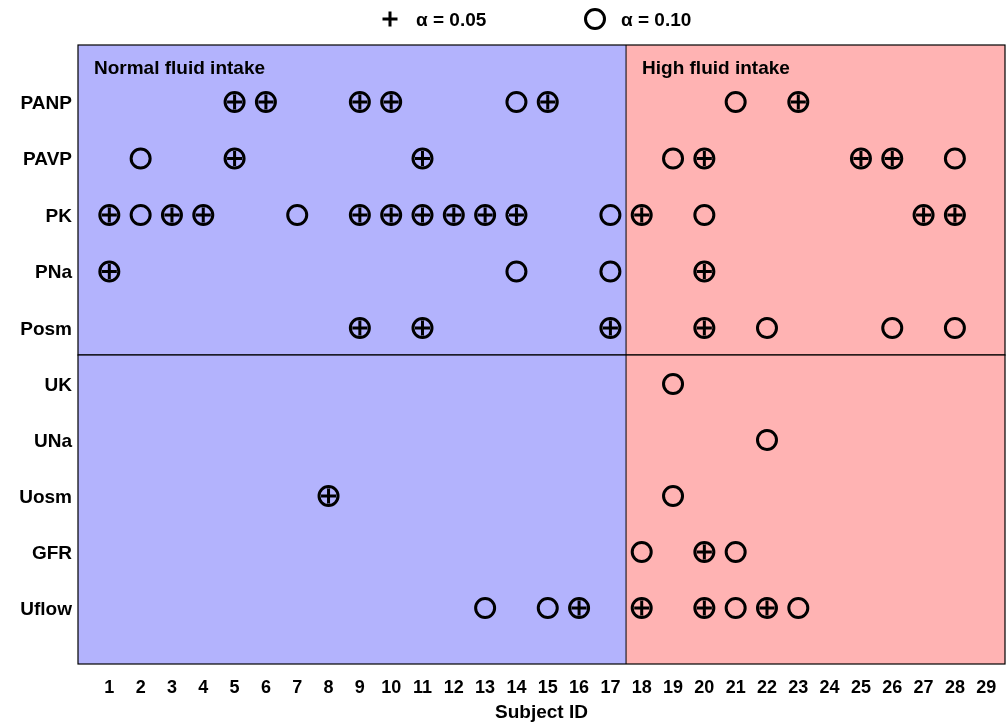  I want to click on x-tick-label: 11, so click(422, 687).